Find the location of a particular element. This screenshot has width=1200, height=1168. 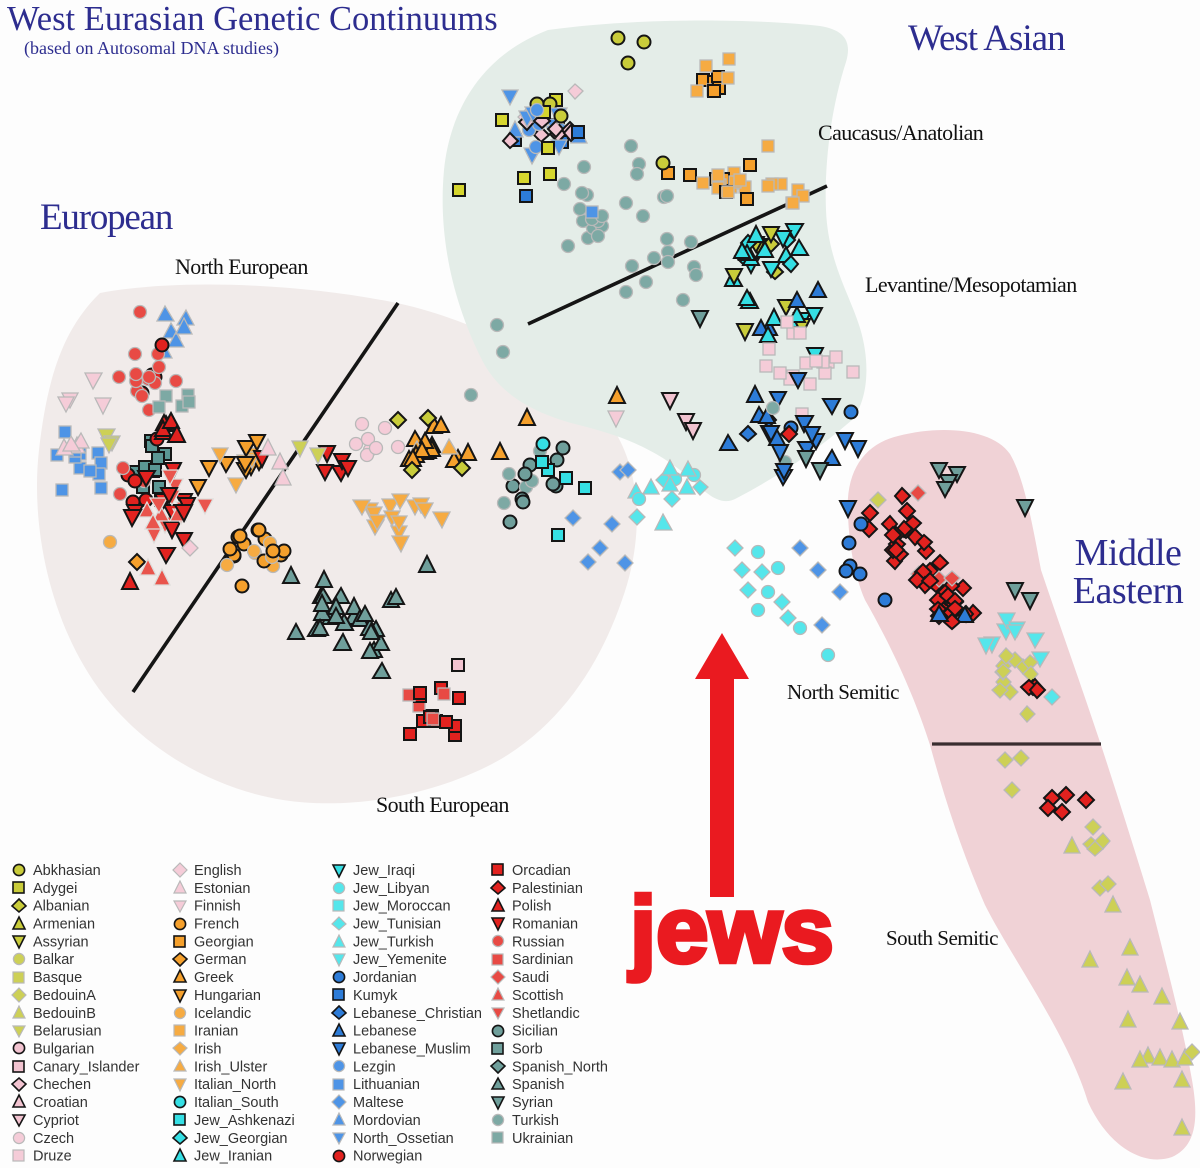

svg-text: Armenian is located at coordinates (64, 925).